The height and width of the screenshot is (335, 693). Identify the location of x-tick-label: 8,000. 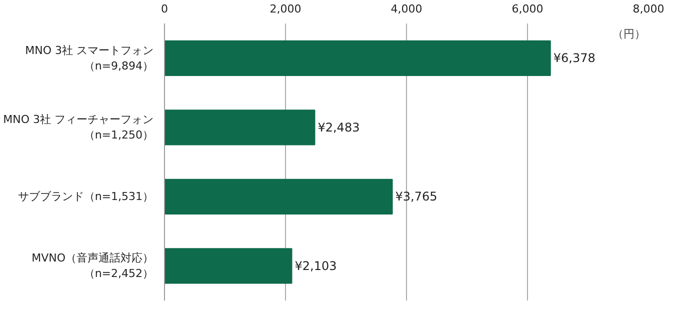
(648, 9).